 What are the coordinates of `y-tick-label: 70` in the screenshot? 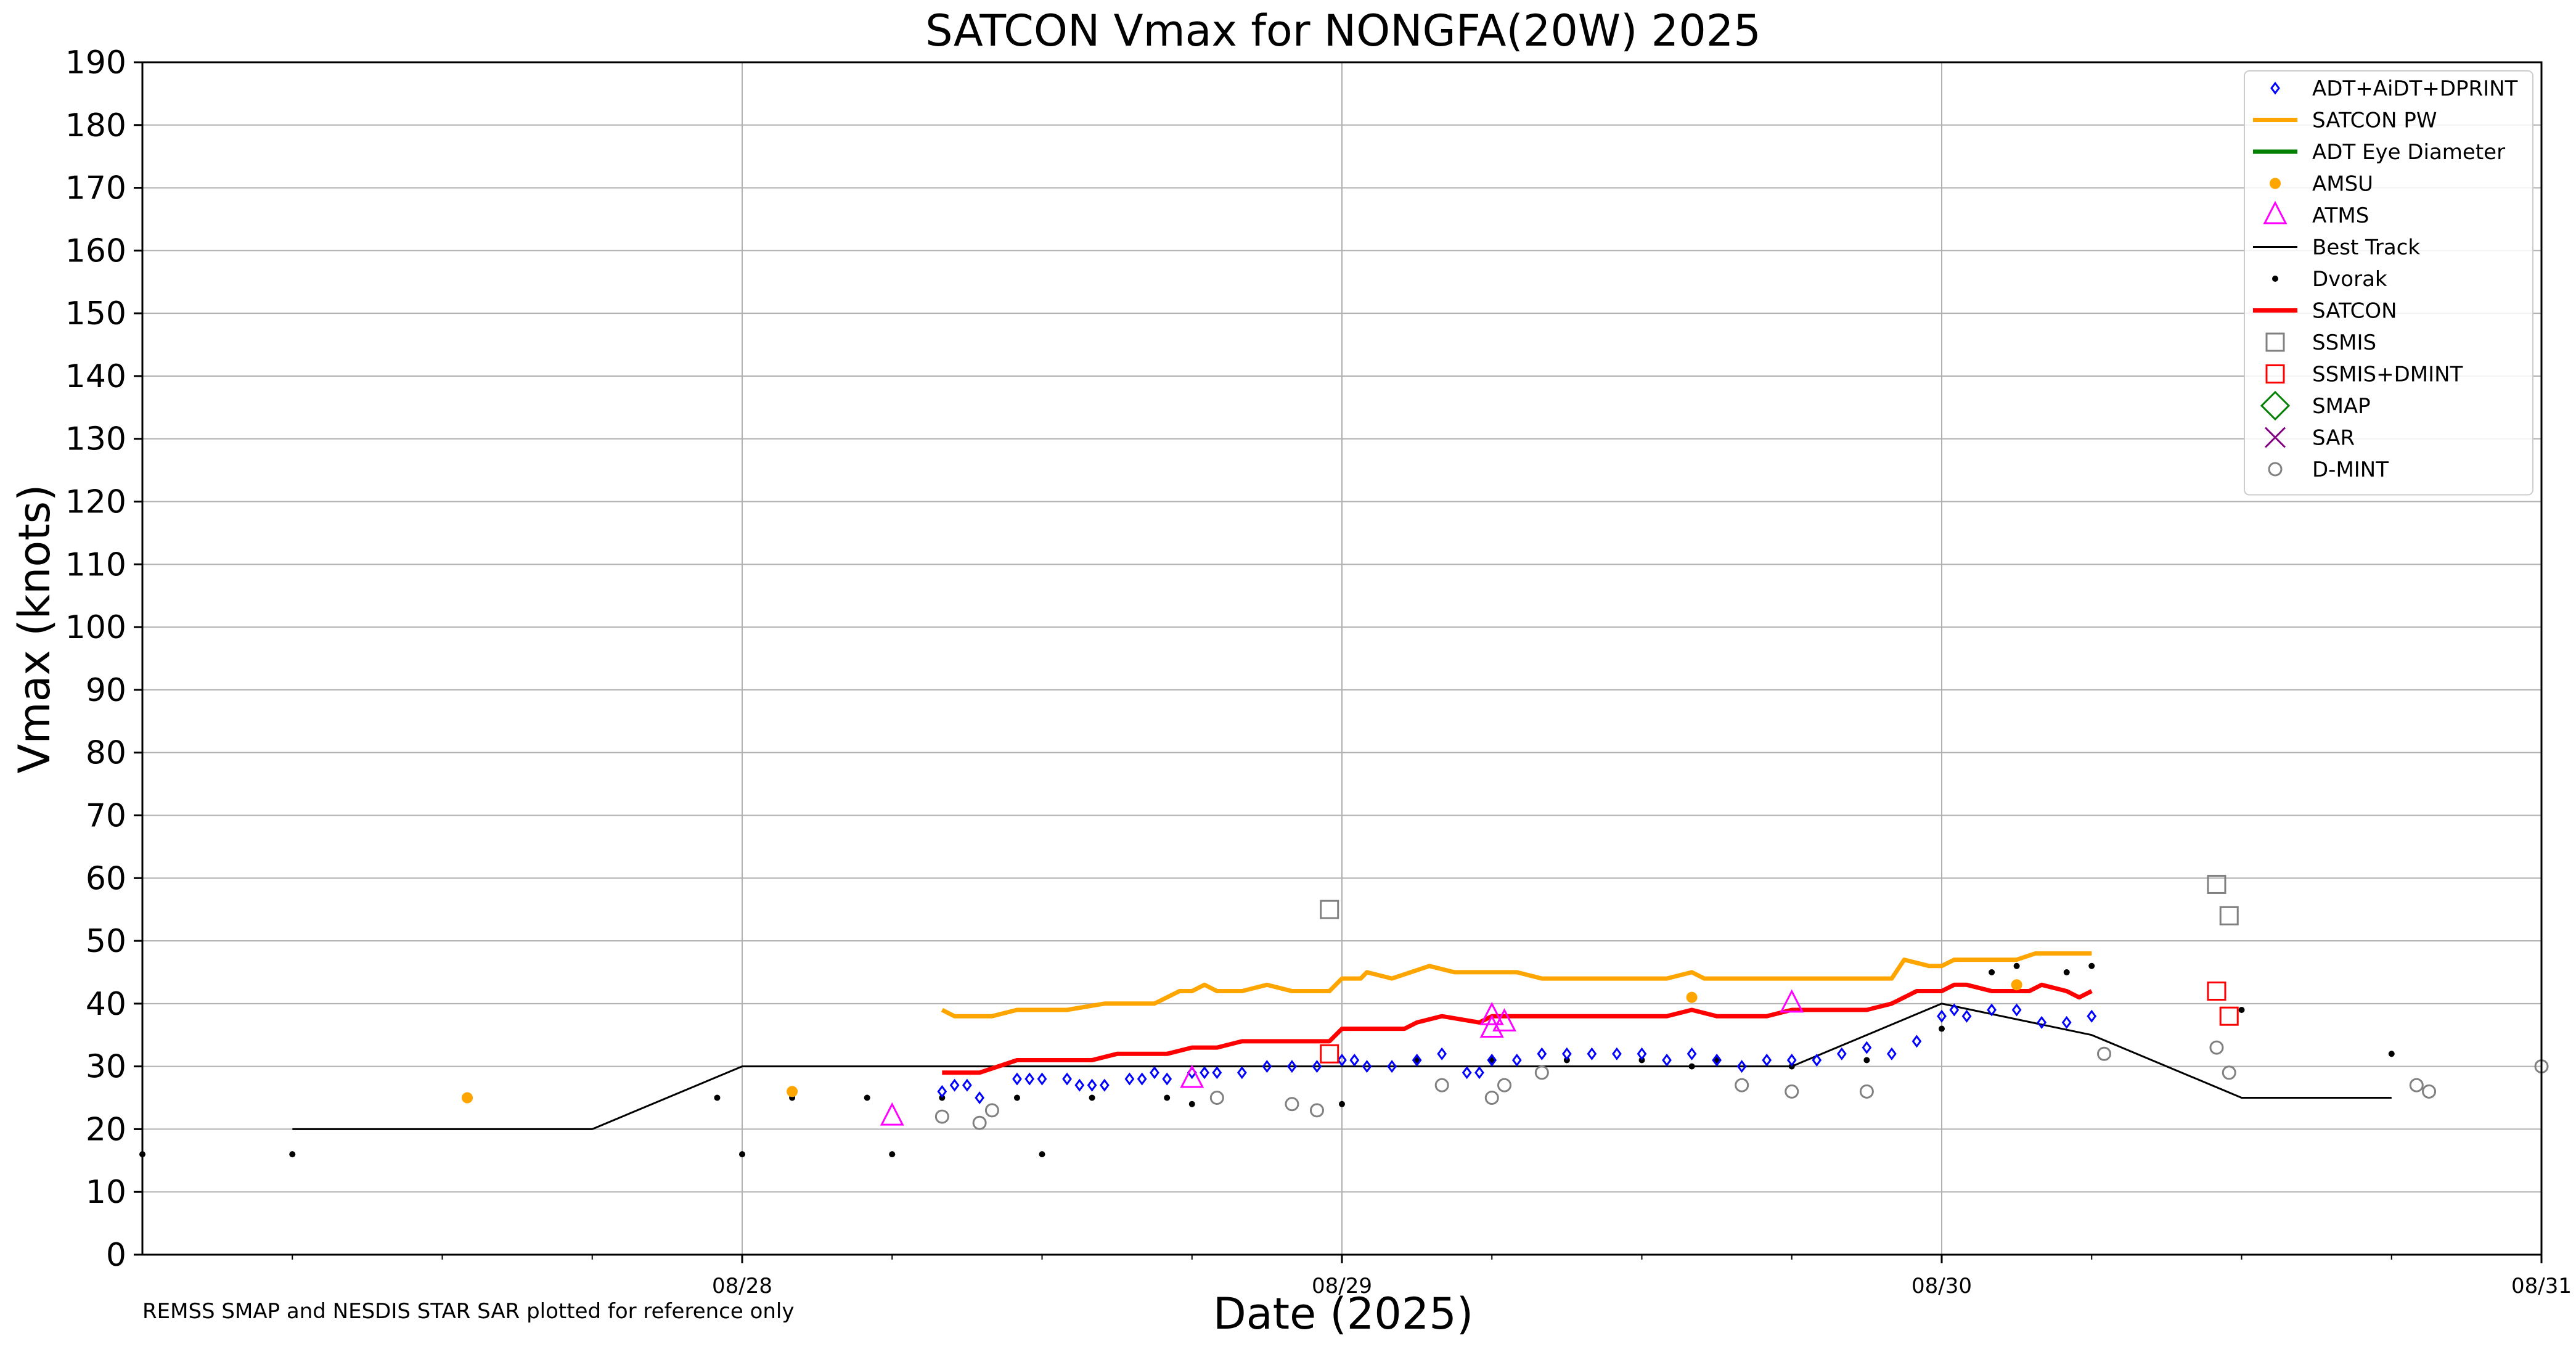 It's located at (106, 815).